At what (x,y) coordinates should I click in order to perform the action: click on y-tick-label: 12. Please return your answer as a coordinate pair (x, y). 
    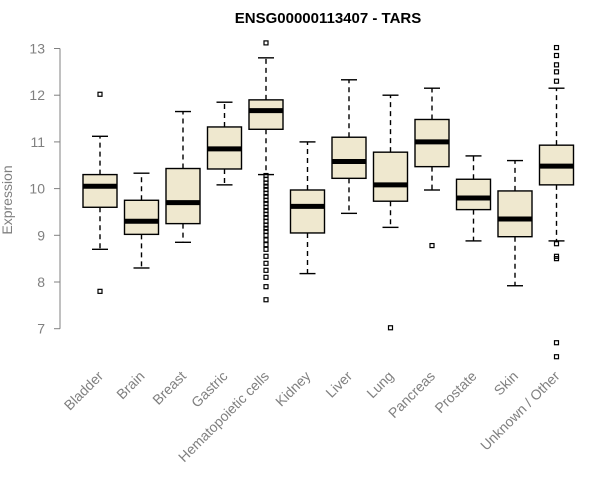
    Looking at the image, I should click on (37, 95).